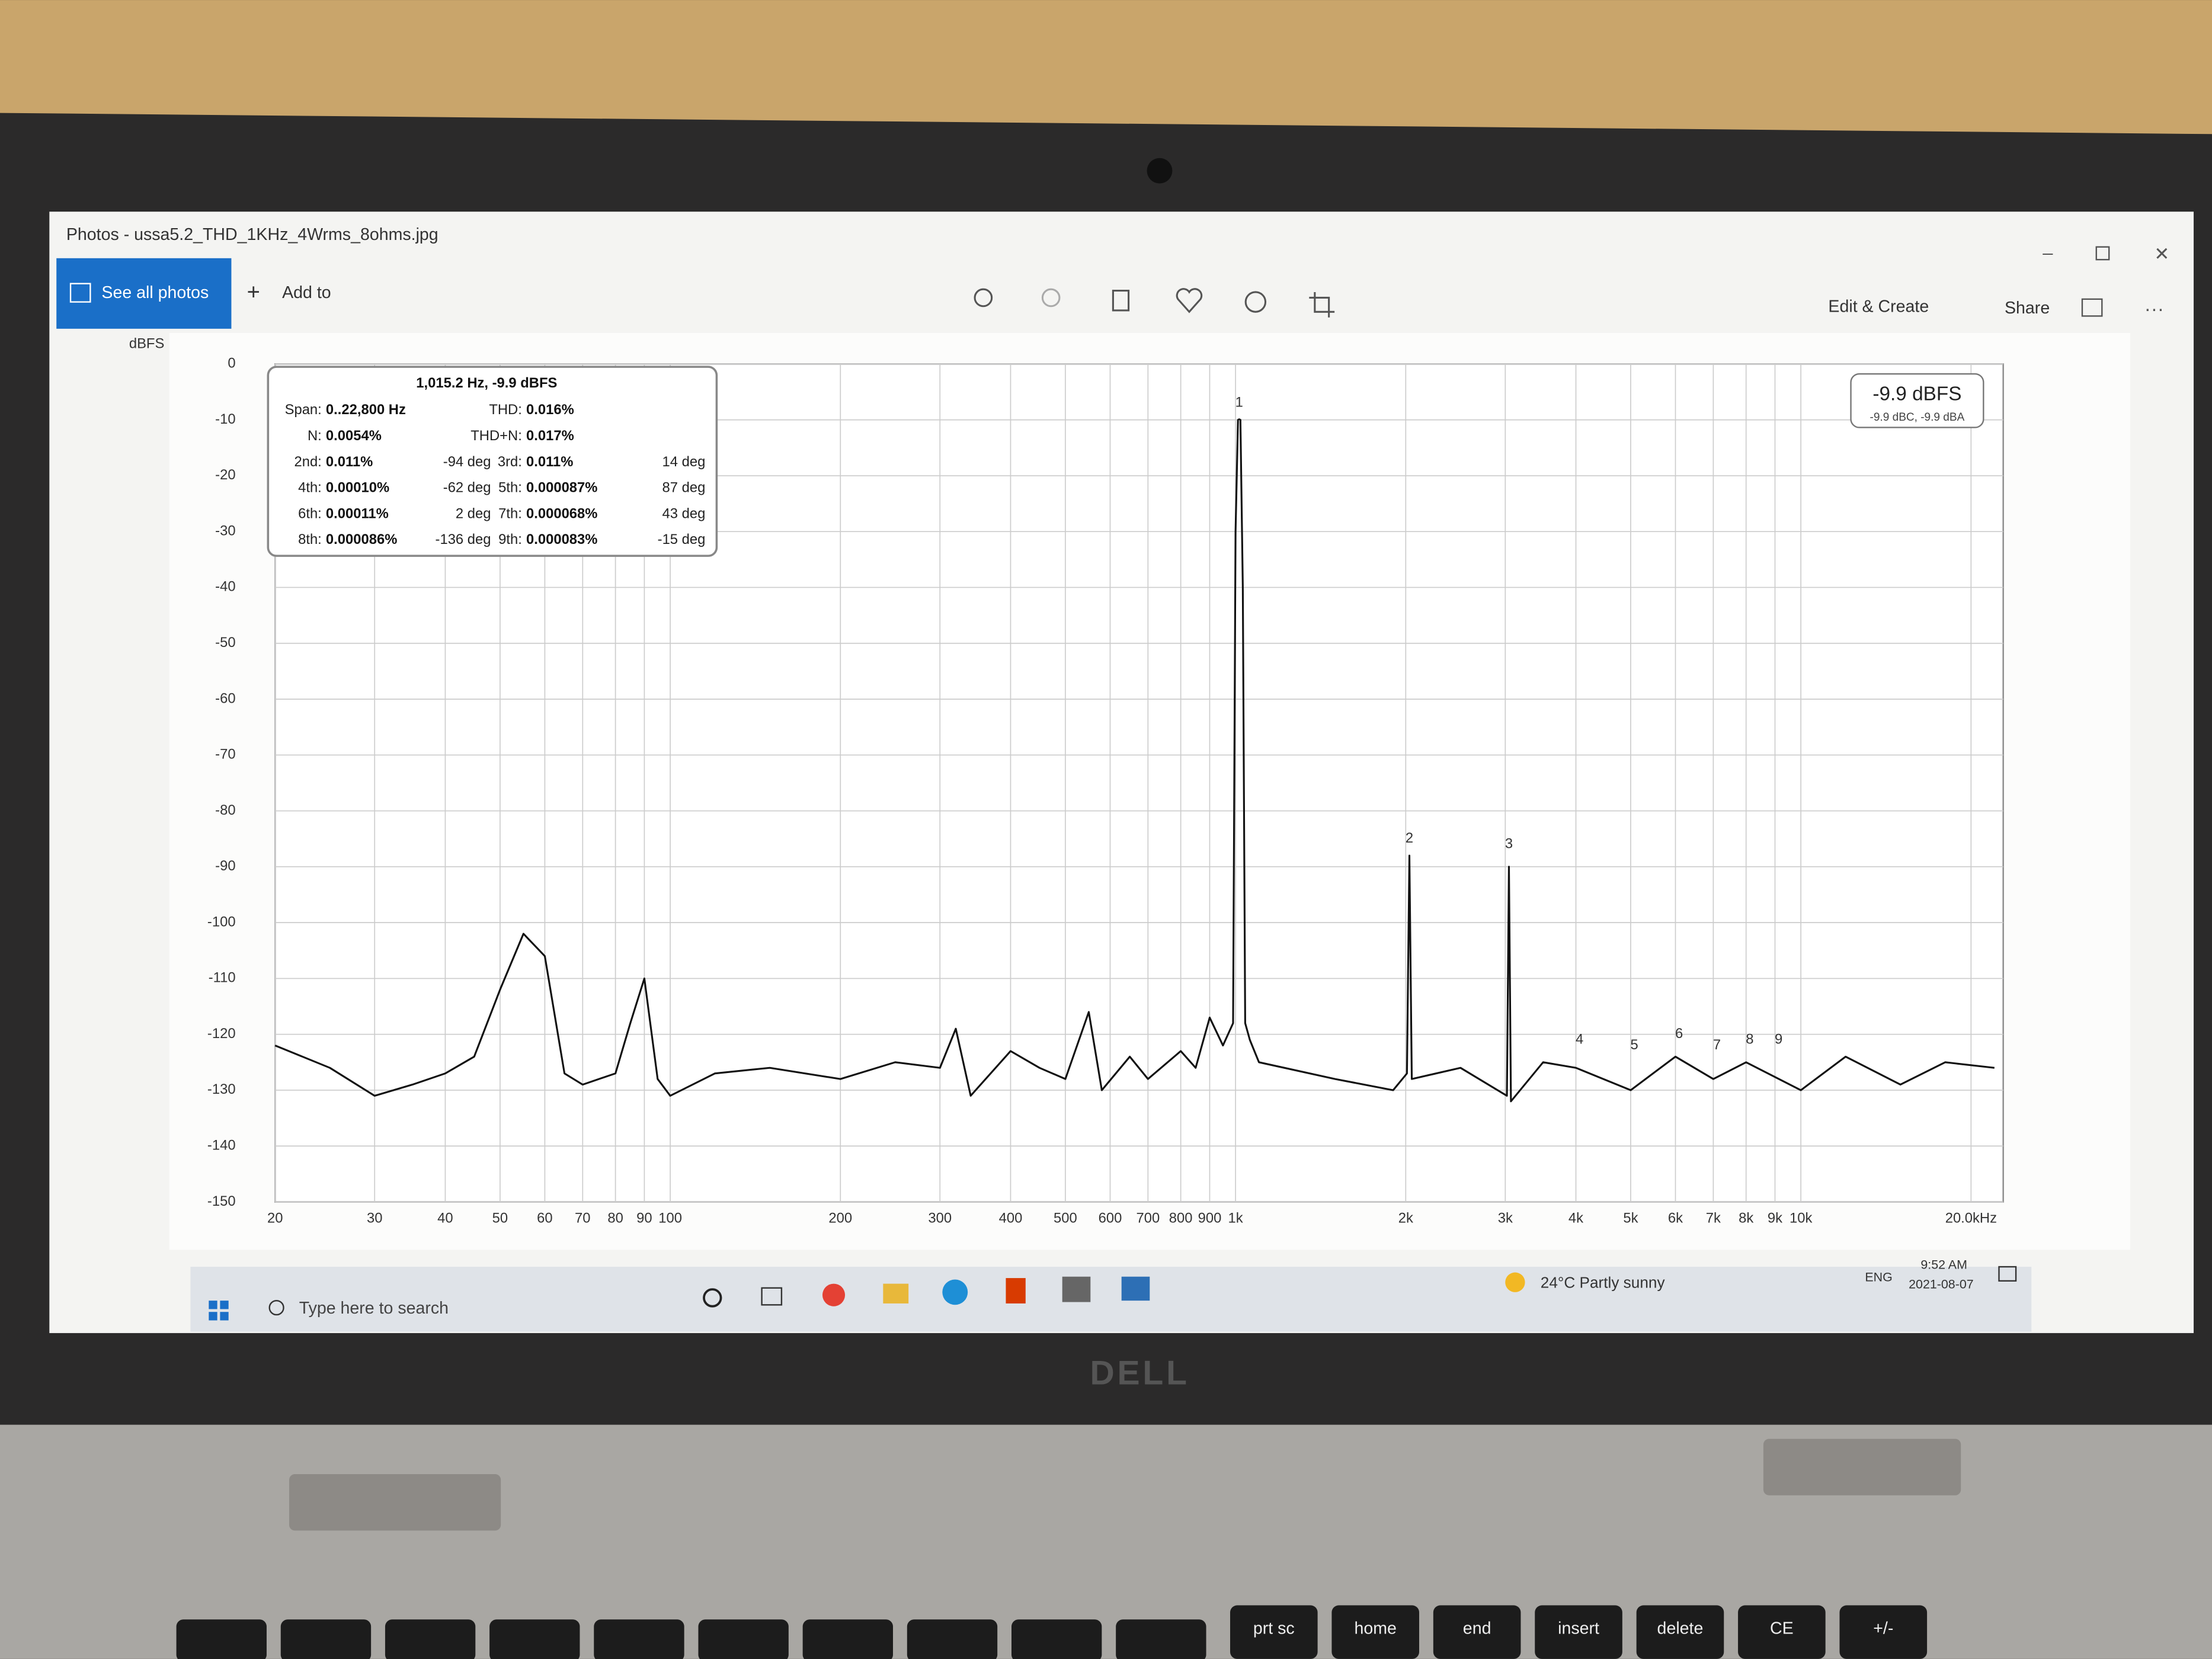 The width and height of the screenshot is (2212, 1659). Describe the element at coordinates (1578, 1629) in the screenshot. I see `key-label: insert` at that location.